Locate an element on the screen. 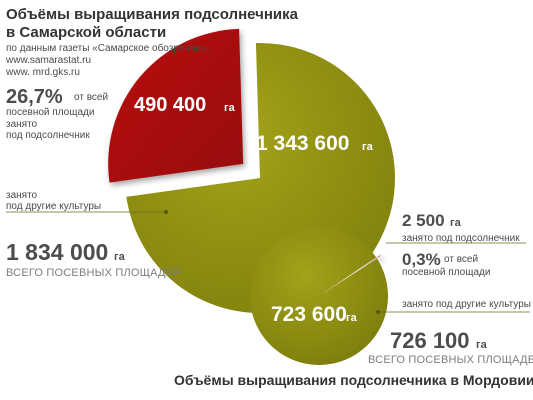 This screenshot has height=400, width=533. mordovia-share-text-2: посевной площади is located at coordinates (446, 272).